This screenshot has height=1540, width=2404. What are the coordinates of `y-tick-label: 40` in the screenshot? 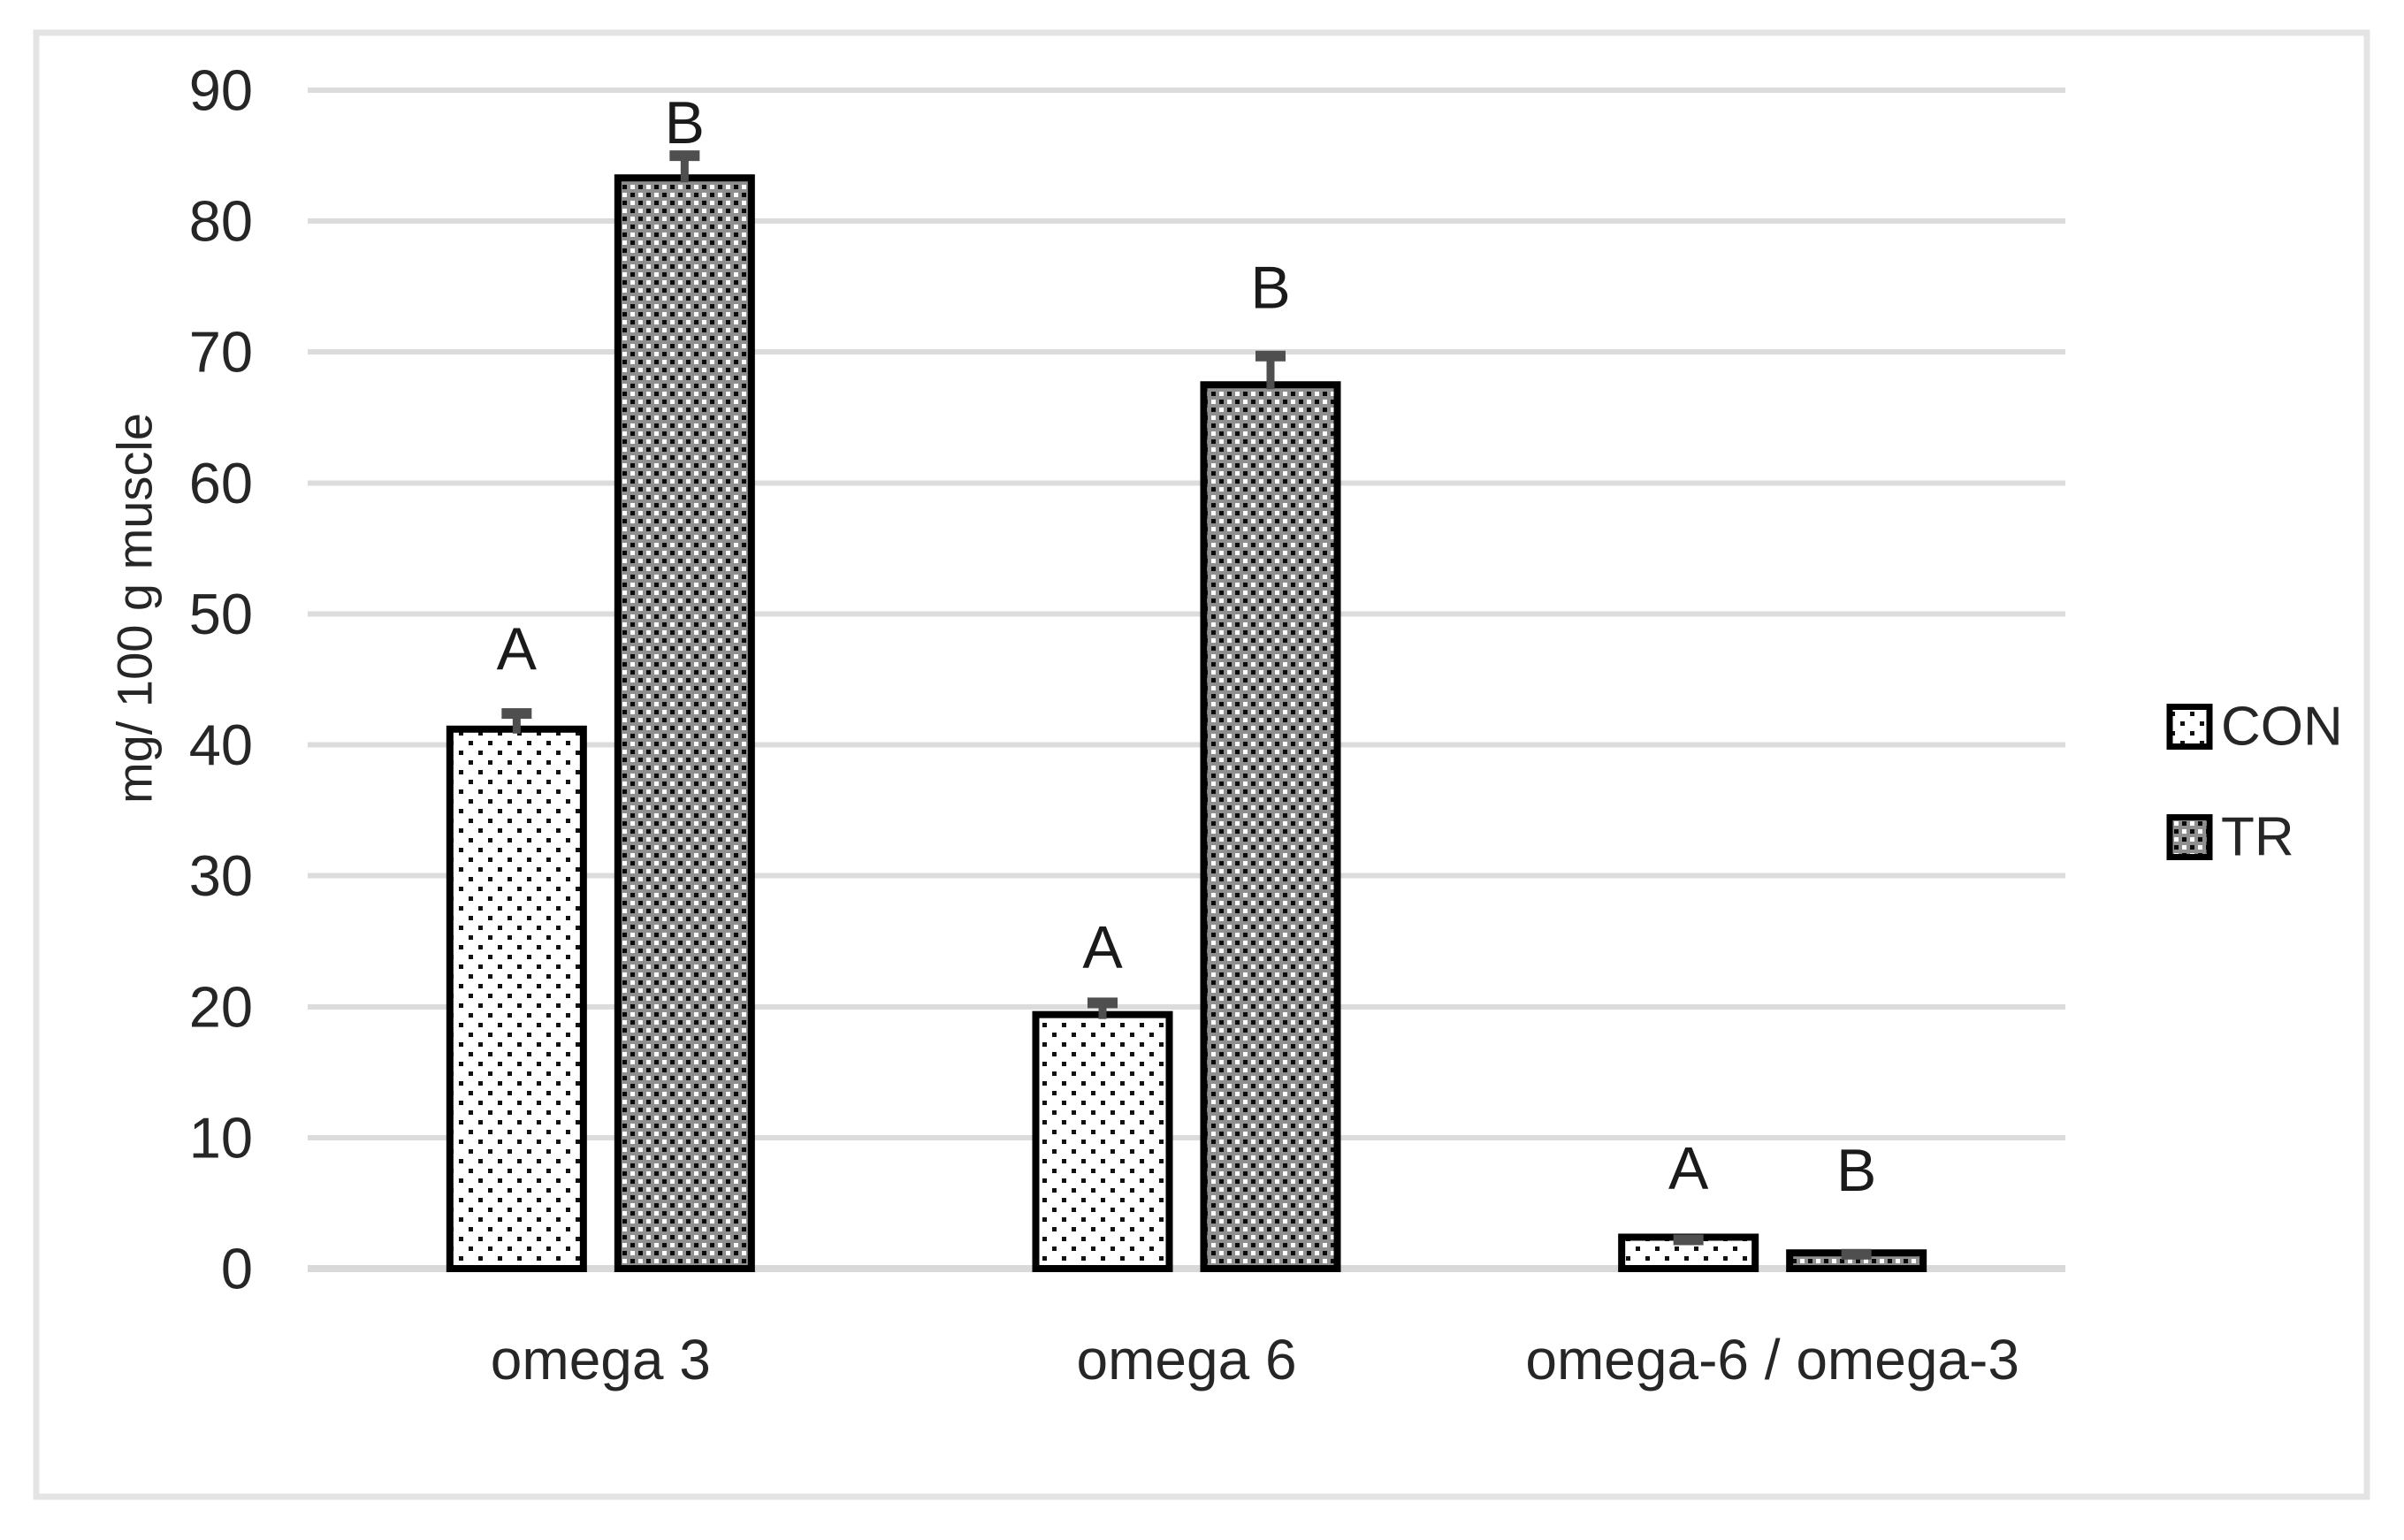 It's located at (221, 745).